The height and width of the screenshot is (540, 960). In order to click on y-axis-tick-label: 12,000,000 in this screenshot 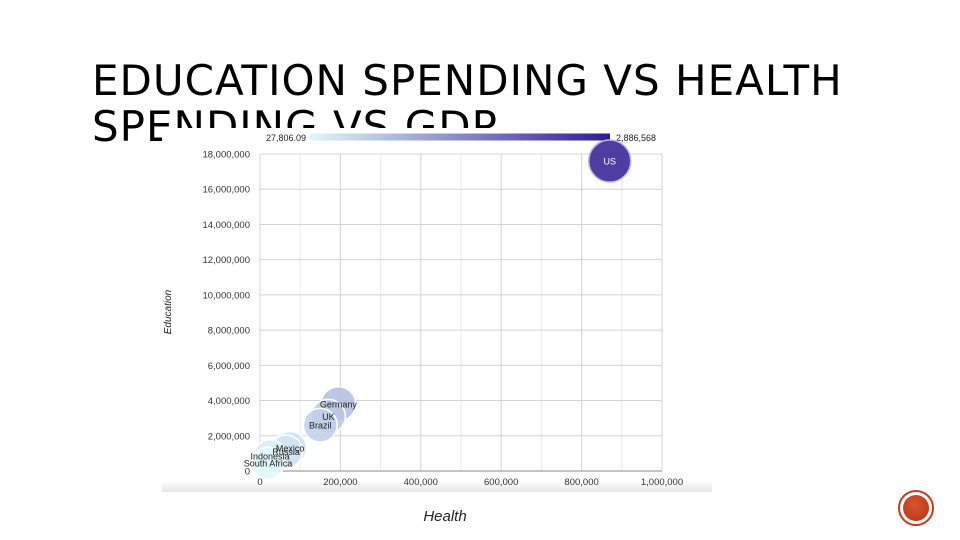, I will do `click(226, 260)`.